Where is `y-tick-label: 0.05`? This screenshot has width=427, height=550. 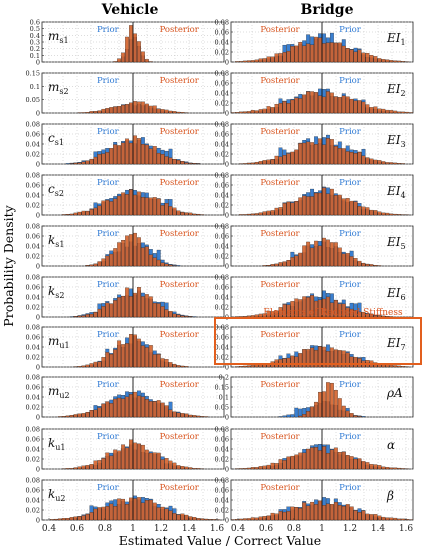 y-tick-label: 0.05 is located at coordinates (222, 408).